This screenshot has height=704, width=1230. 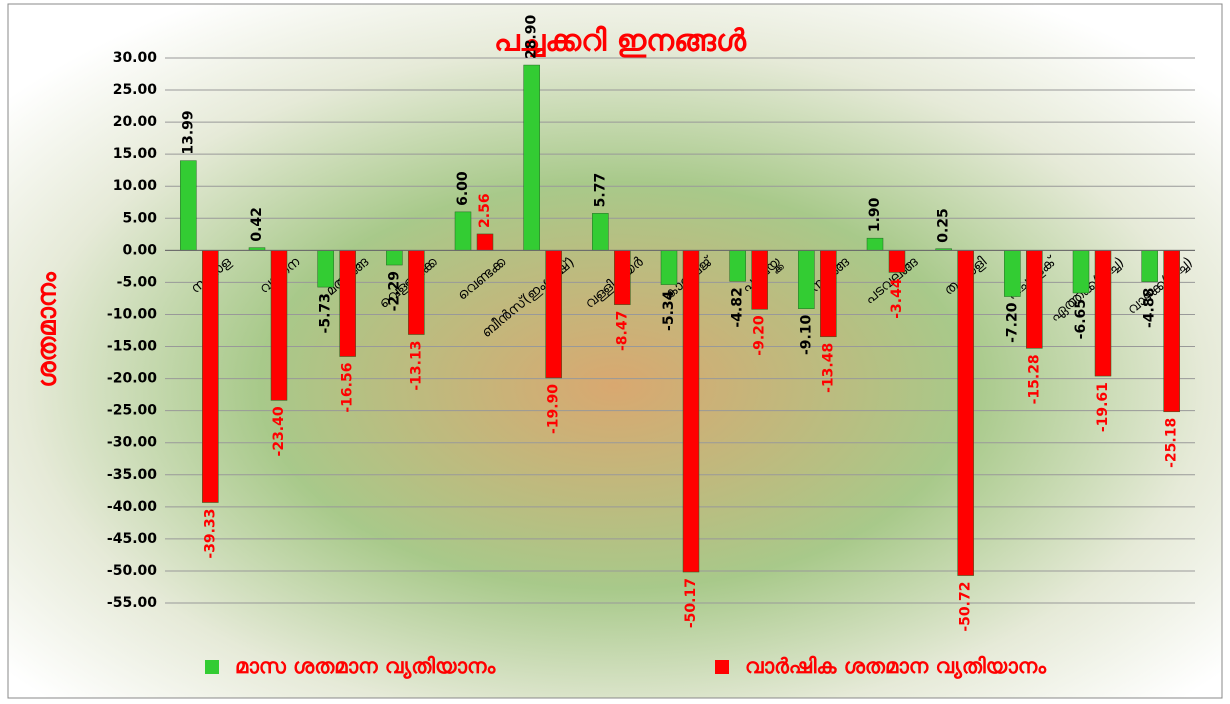 I want to click on value-label: -19.61, so click(x=1103, y=407).